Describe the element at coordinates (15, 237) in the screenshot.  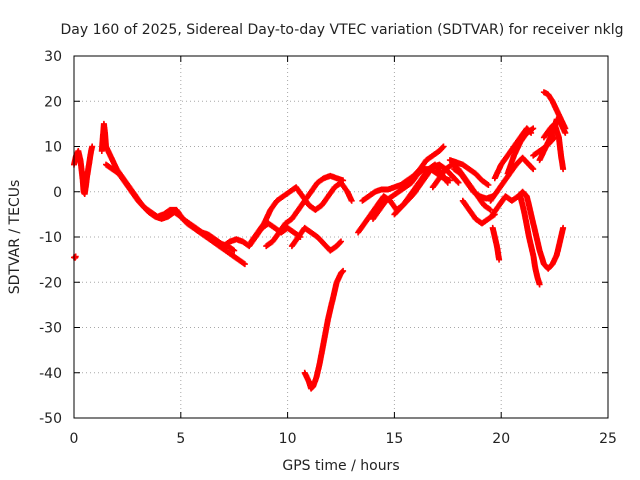
I see `y-axis-label: SDTVAR / TECUs` at that location.